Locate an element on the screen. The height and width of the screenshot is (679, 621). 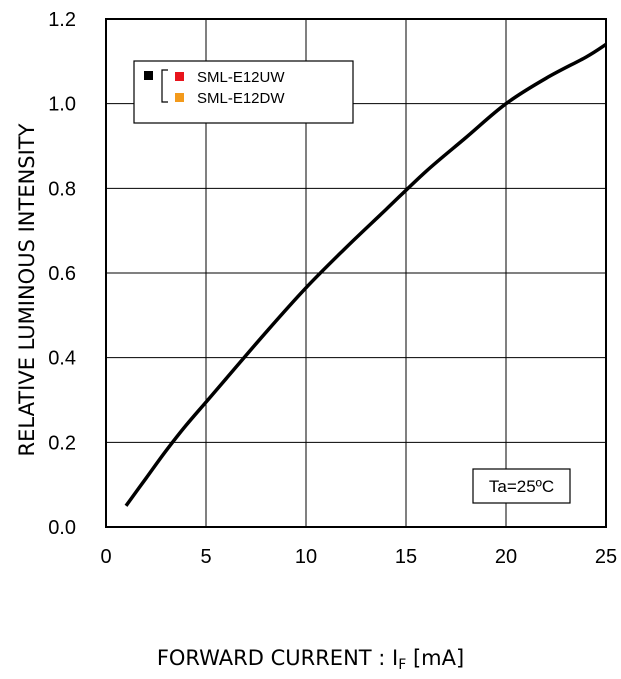
y-tick-label: 0.0 is located at coordinates (62, 528).